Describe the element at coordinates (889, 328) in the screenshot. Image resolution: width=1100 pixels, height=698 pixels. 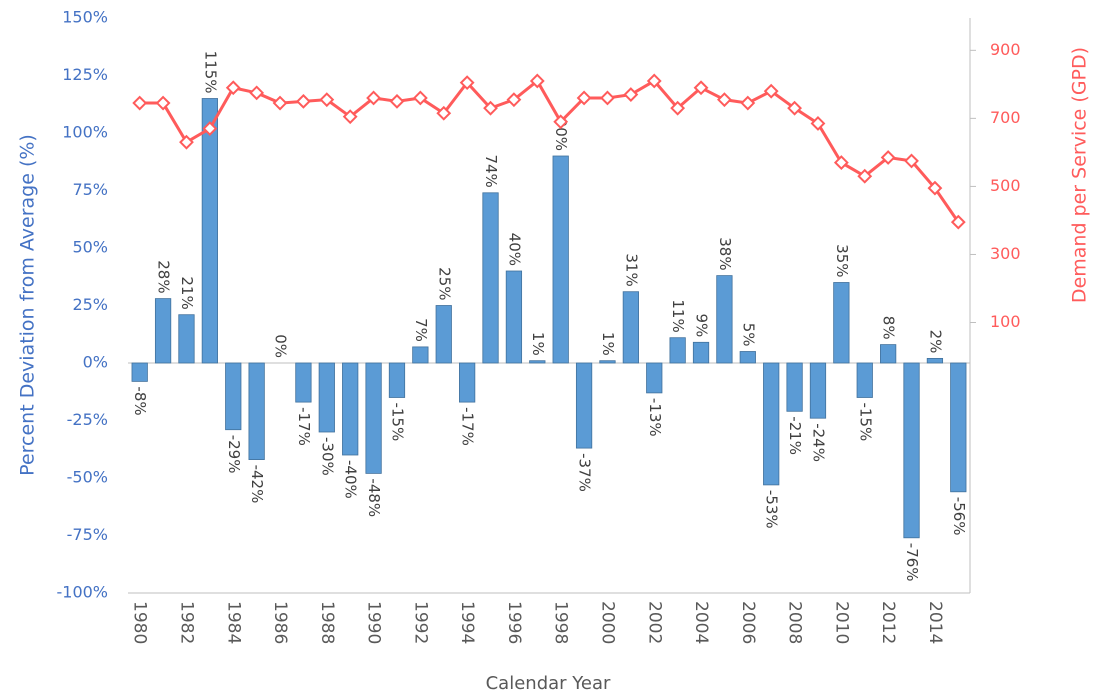
I see `data-label: 8%` at that location.